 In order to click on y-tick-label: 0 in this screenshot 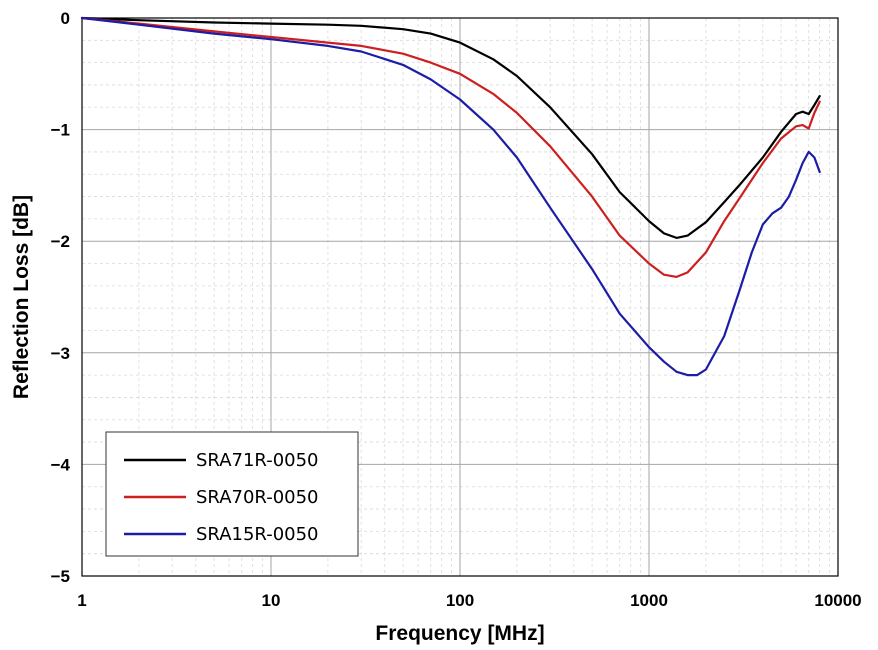, I will do `click(65, 18)`.